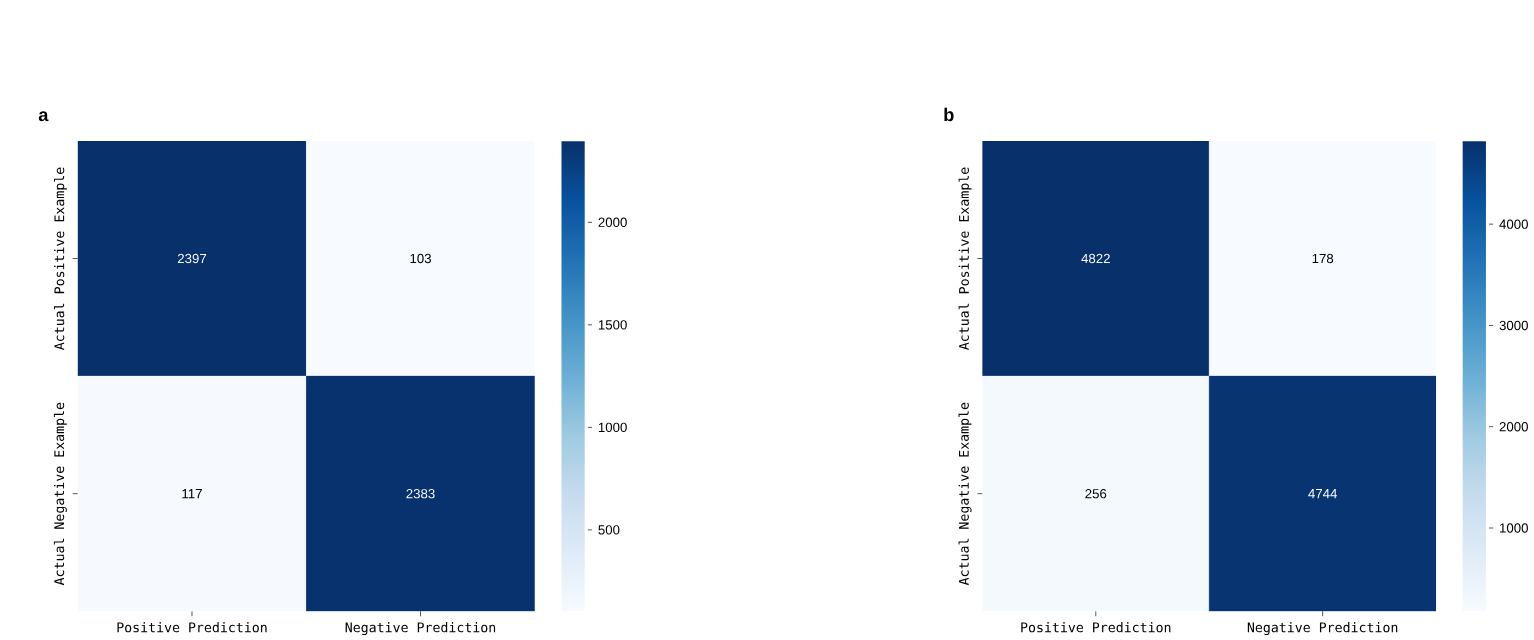 The width and height of the screenshot is (1534, 640). Describe the element at coordinates (949, 114) in the screenshot. I see `chart-title: b` at that location.